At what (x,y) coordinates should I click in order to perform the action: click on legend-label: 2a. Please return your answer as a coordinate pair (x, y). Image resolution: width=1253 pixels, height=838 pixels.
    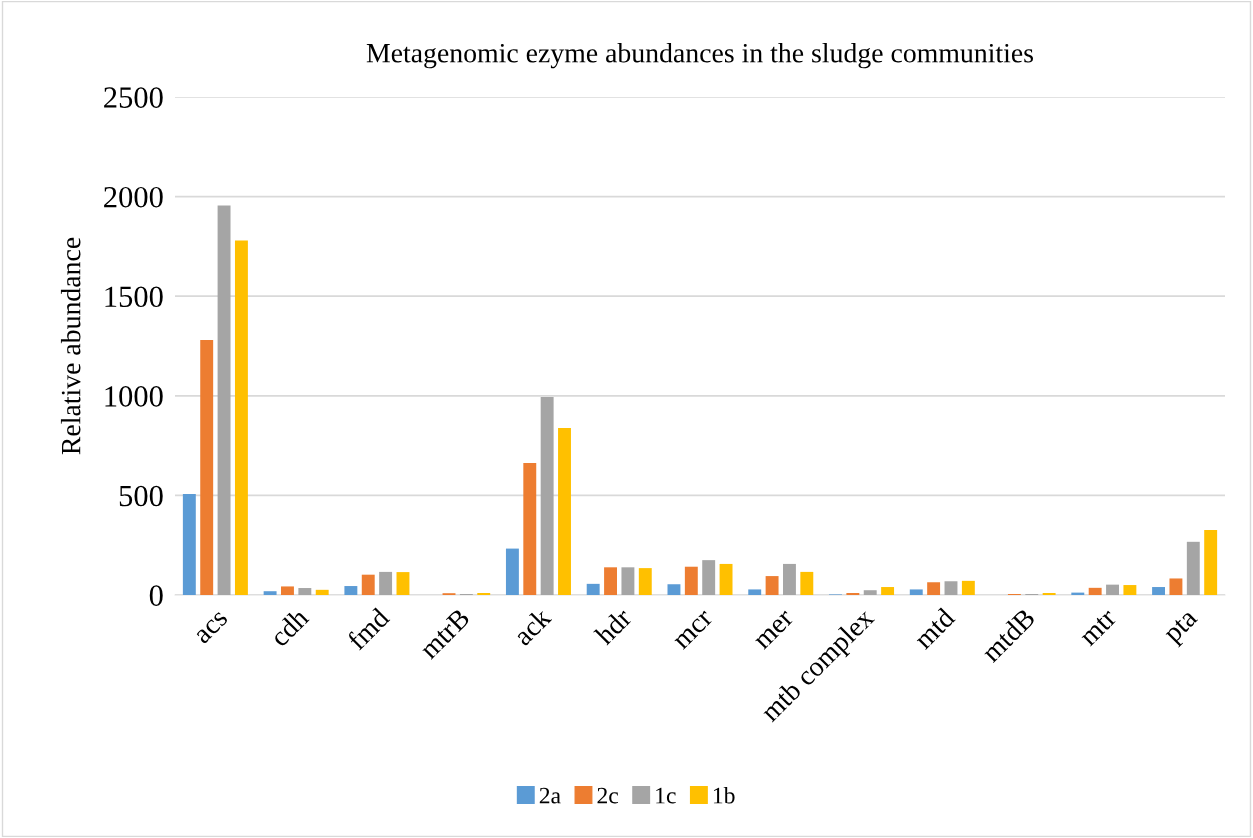
    Looking at the image, I should click on (550, 795).